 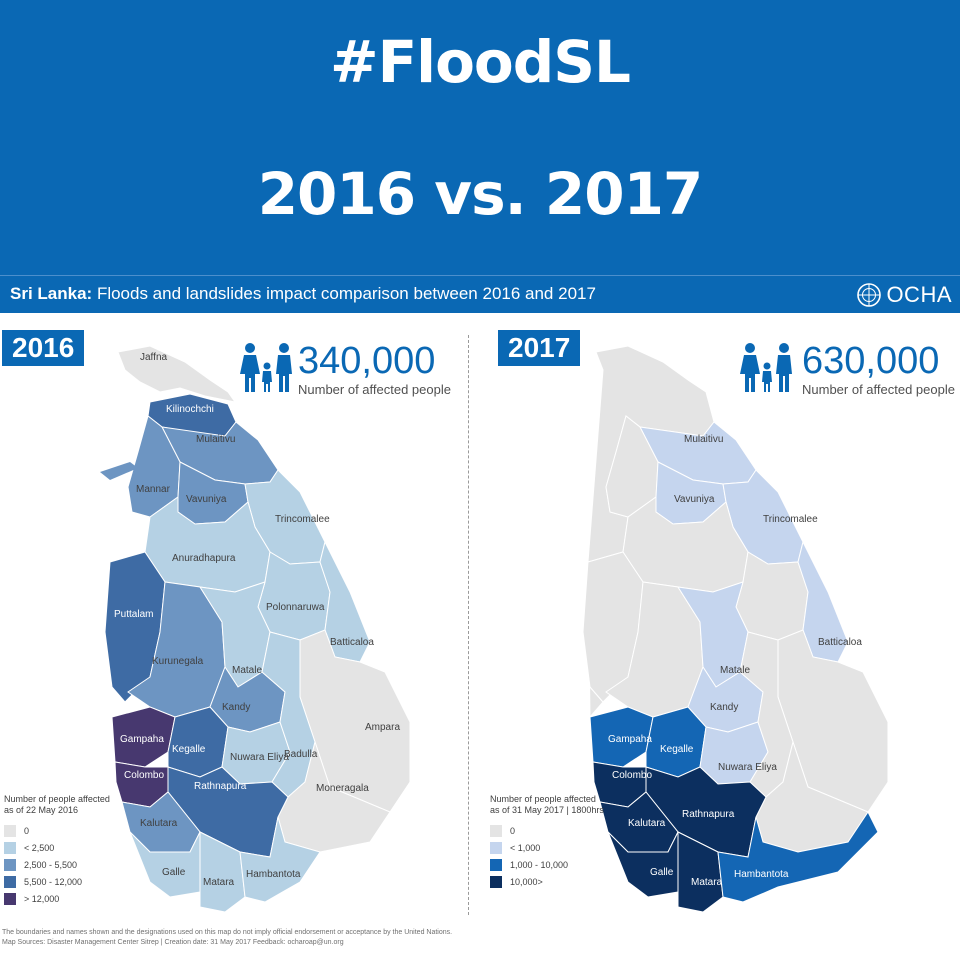 What do you see at coordinates (280, 859) in the screenshot?
I see `district-hambantota` at bounding box center [280, 859].